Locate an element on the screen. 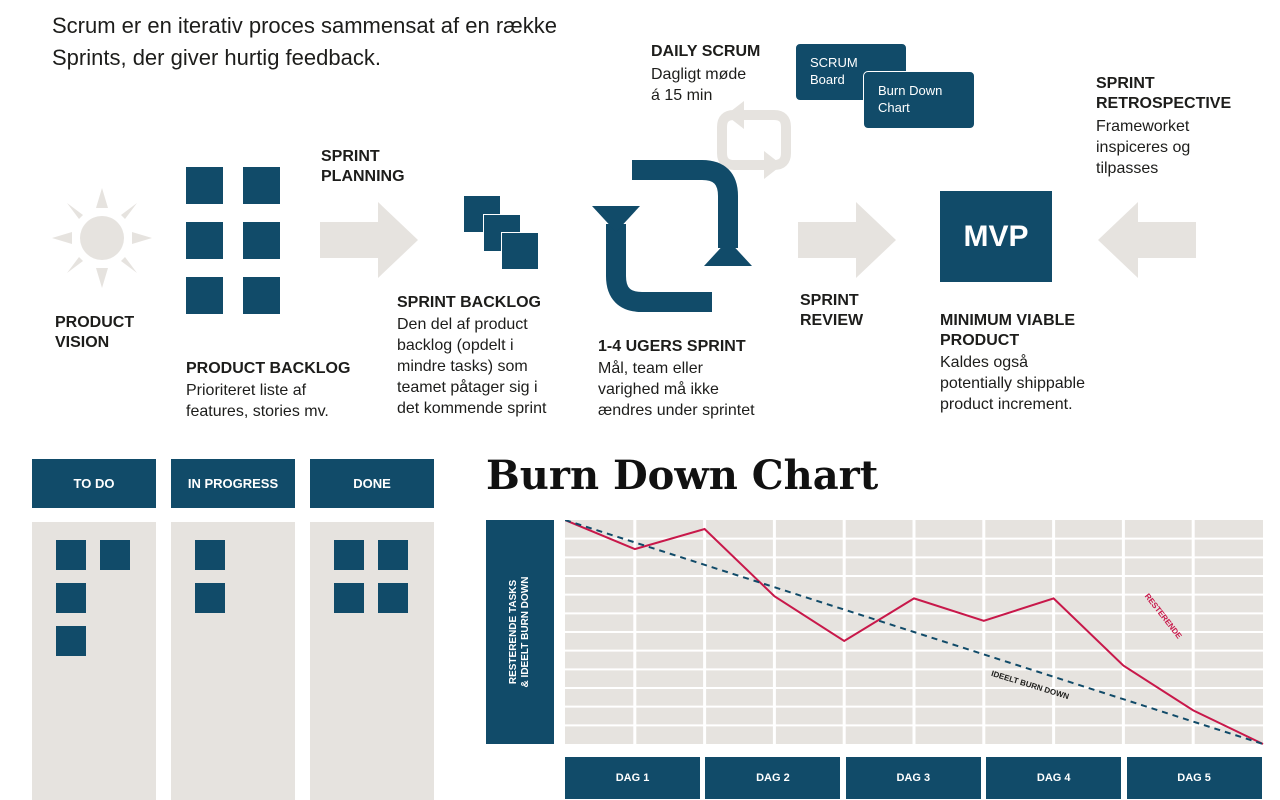 The width and height of the screenshot is (1280, 800). mvp-box: MVP is located at coordinates (996, 236).